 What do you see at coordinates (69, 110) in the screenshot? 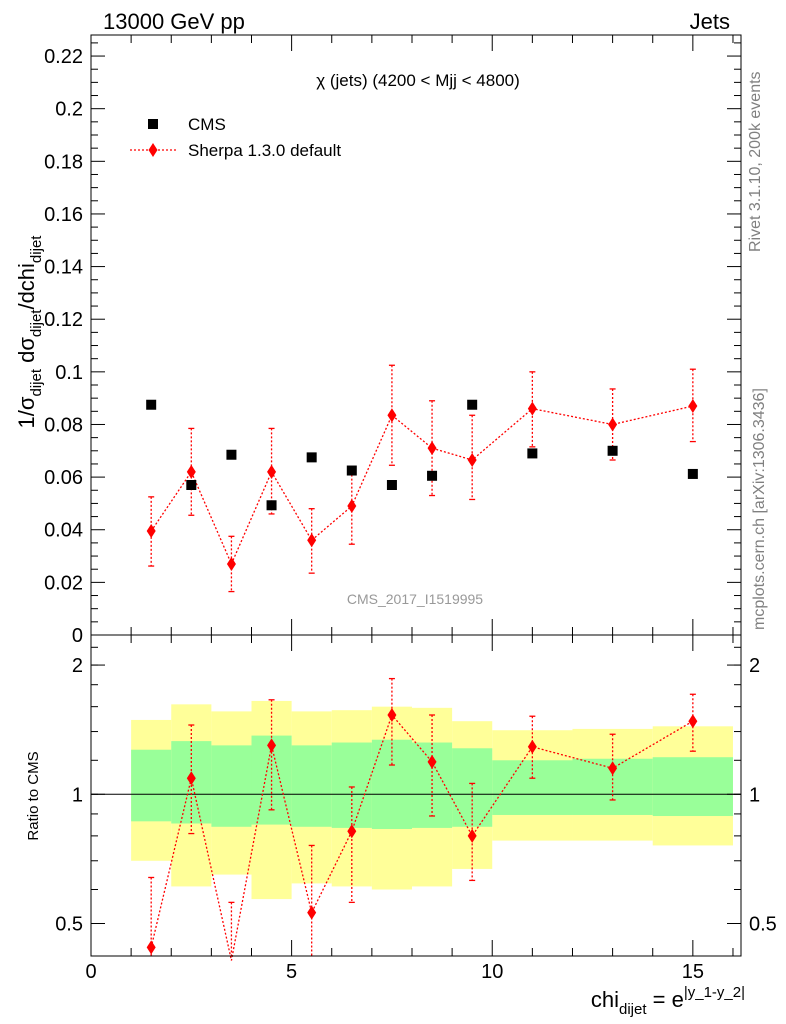
I see `main-y-tick-label: 0.2` at bounding box center [69, 110].